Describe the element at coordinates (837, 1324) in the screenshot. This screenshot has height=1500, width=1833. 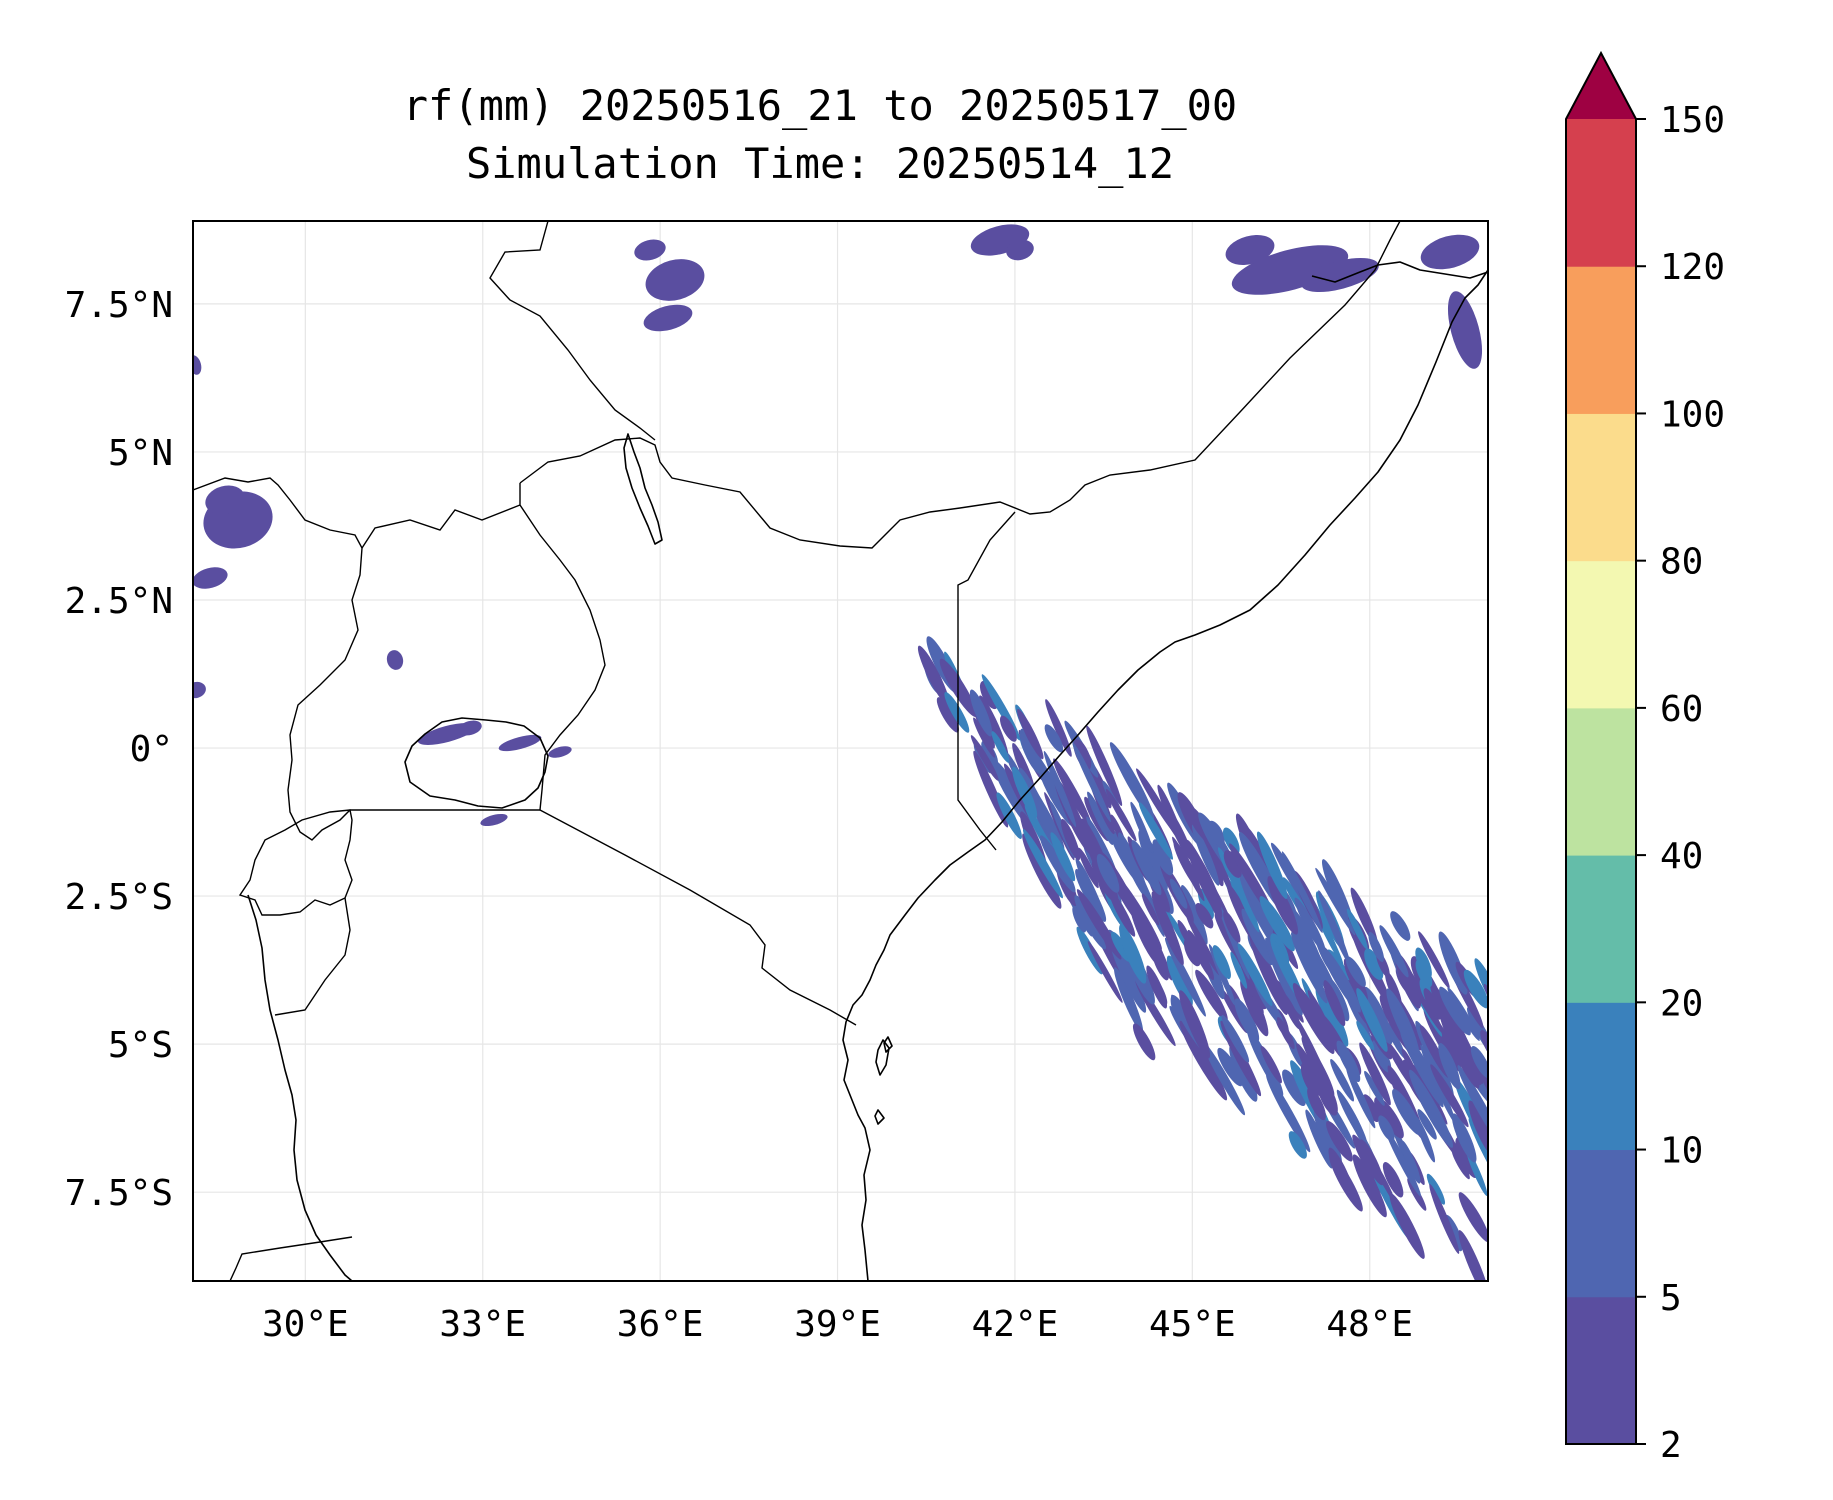
I see `longitude-ticks: 30°E 33°E 36°E 39°E 42°E 45°E 48°E` at that location.